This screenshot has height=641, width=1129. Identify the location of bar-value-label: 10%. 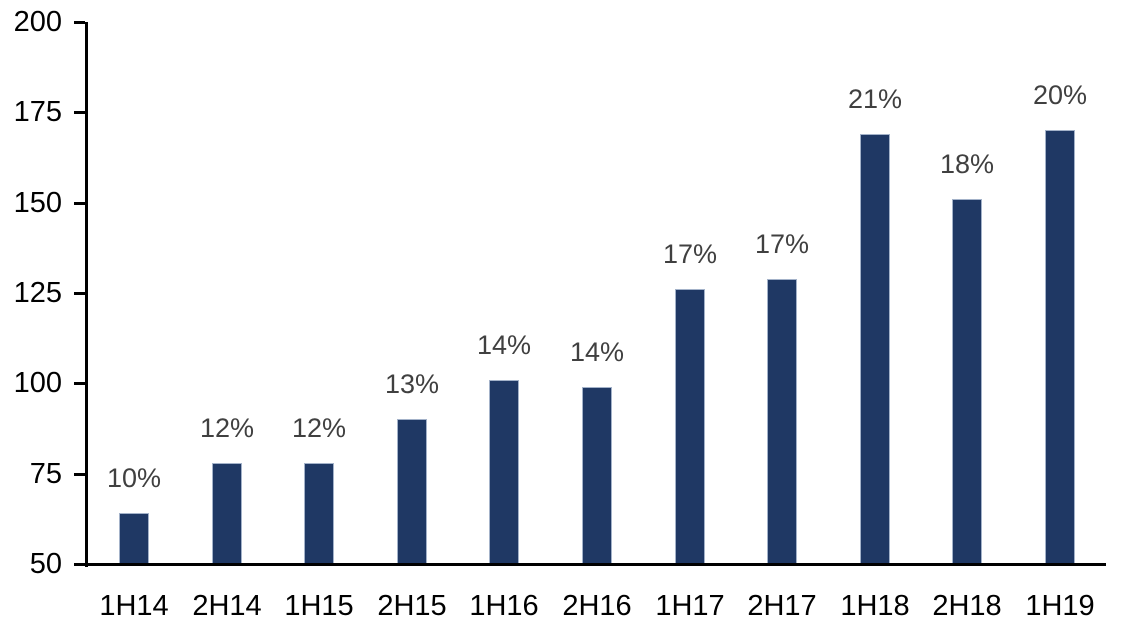
(134, 478).